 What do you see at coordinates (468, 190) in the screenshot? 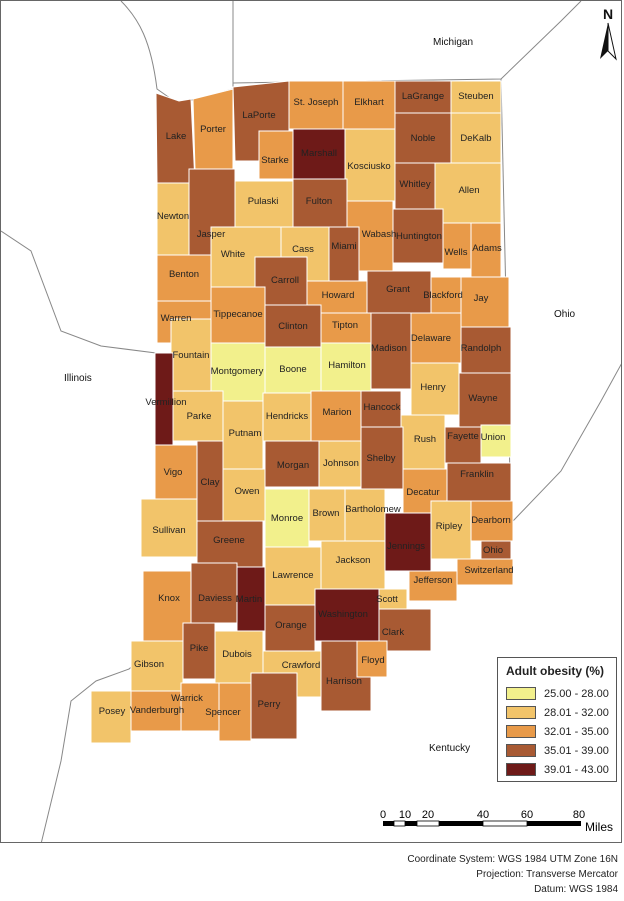
I see `county-label-allen: Allen` at bounding box center [468, 190].